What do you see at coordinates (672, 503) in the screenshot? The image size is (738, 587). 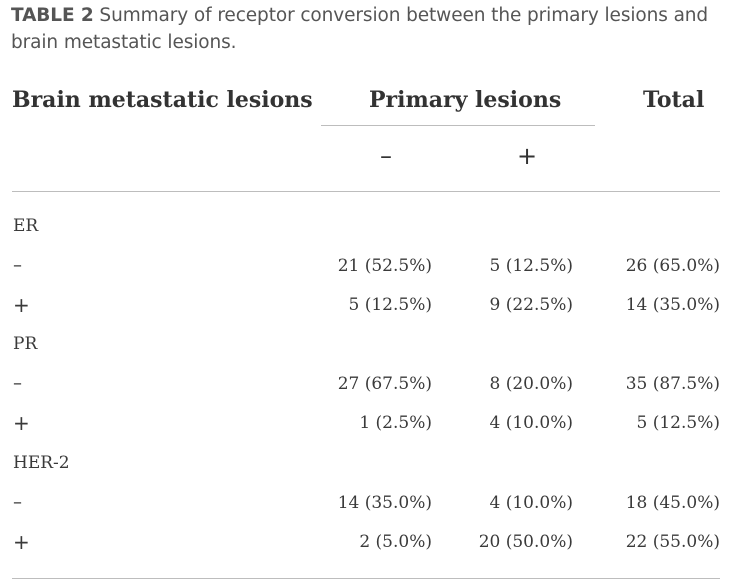 I see `cell-total: 18 (45.0%)` at bounding box center [672, 503].